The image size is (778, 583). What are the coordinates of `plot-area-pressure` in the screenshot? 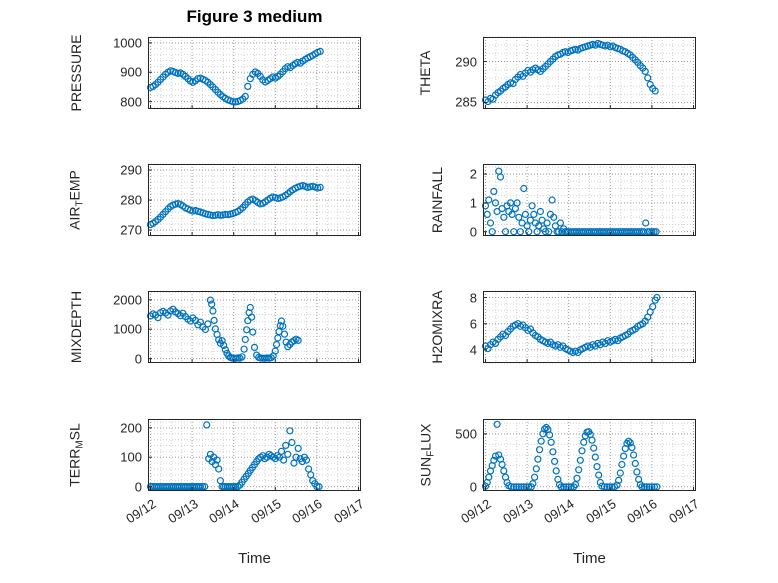 It's located at (253, 72).